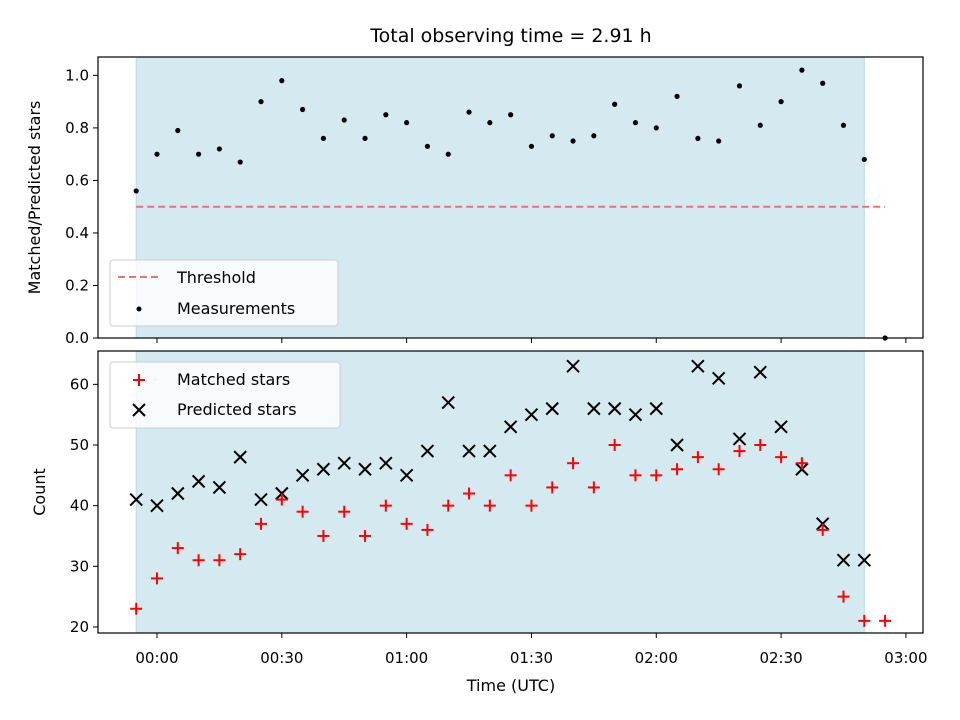 This screenshot has width=960, height=720. What do you see at coordinates (77, 338) in the screenshot?
I see `y-tick-label: 0.0` at bounding box center [77, 338].